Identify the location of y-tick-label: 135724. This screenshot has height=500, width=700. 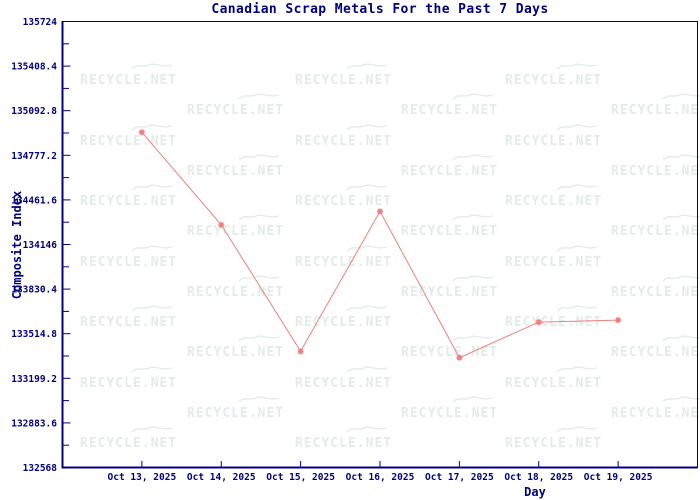
(40, 22).